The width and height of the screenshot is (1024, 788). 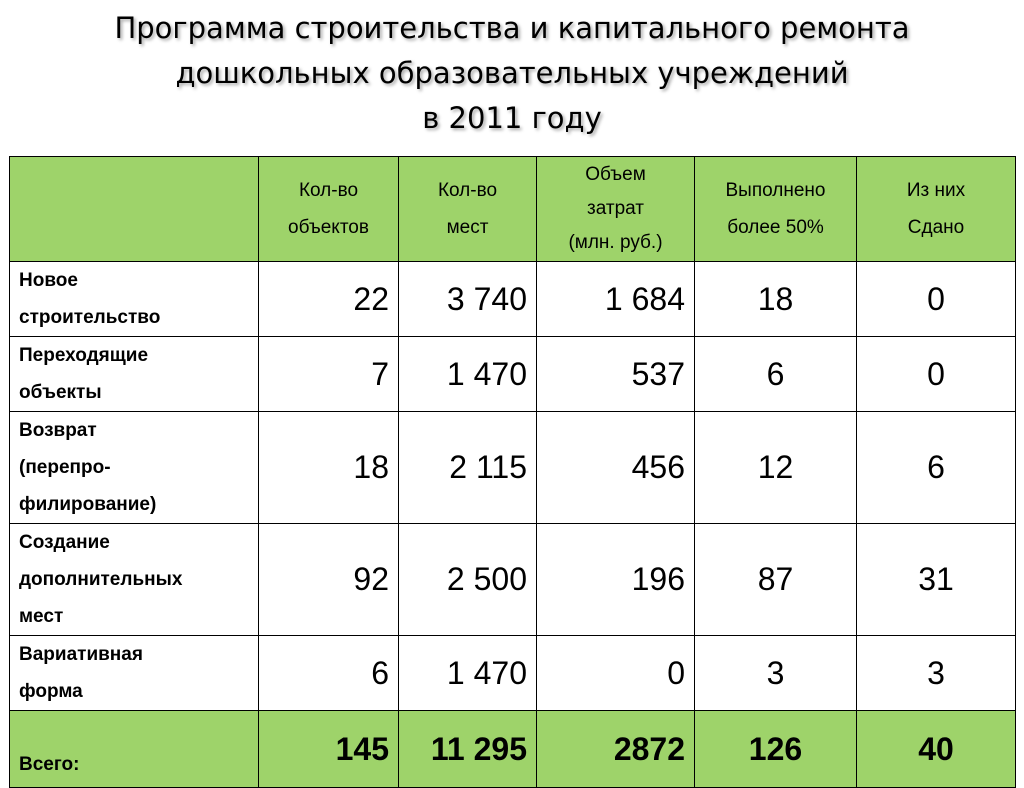 What do you see at coordinates (48, 280) in the screenshot?
I see `row-label-line: Новое` at bounding box center [48, 280].